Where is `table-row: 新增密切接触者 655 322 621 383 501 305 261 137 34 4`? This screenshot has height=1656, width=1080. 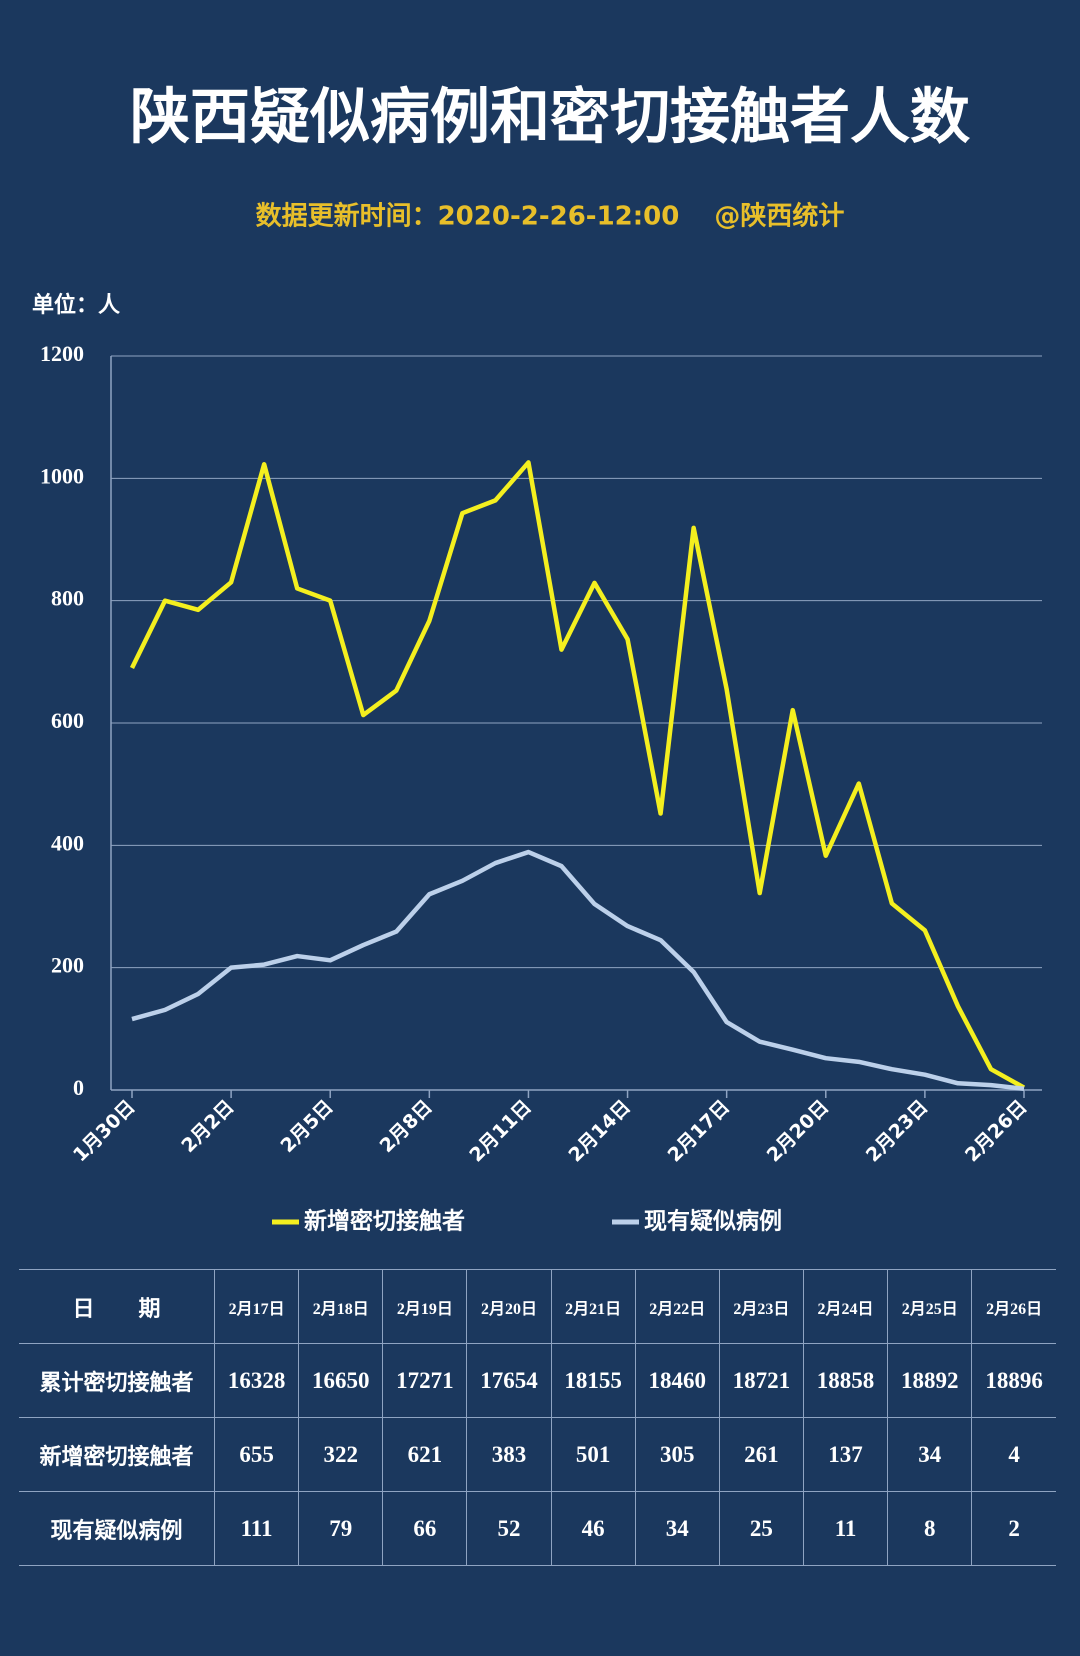
table-row: 新增密切接触者 655 322 621 383 501 305 261 137 34 4 is located at coordinates (537, 1454).